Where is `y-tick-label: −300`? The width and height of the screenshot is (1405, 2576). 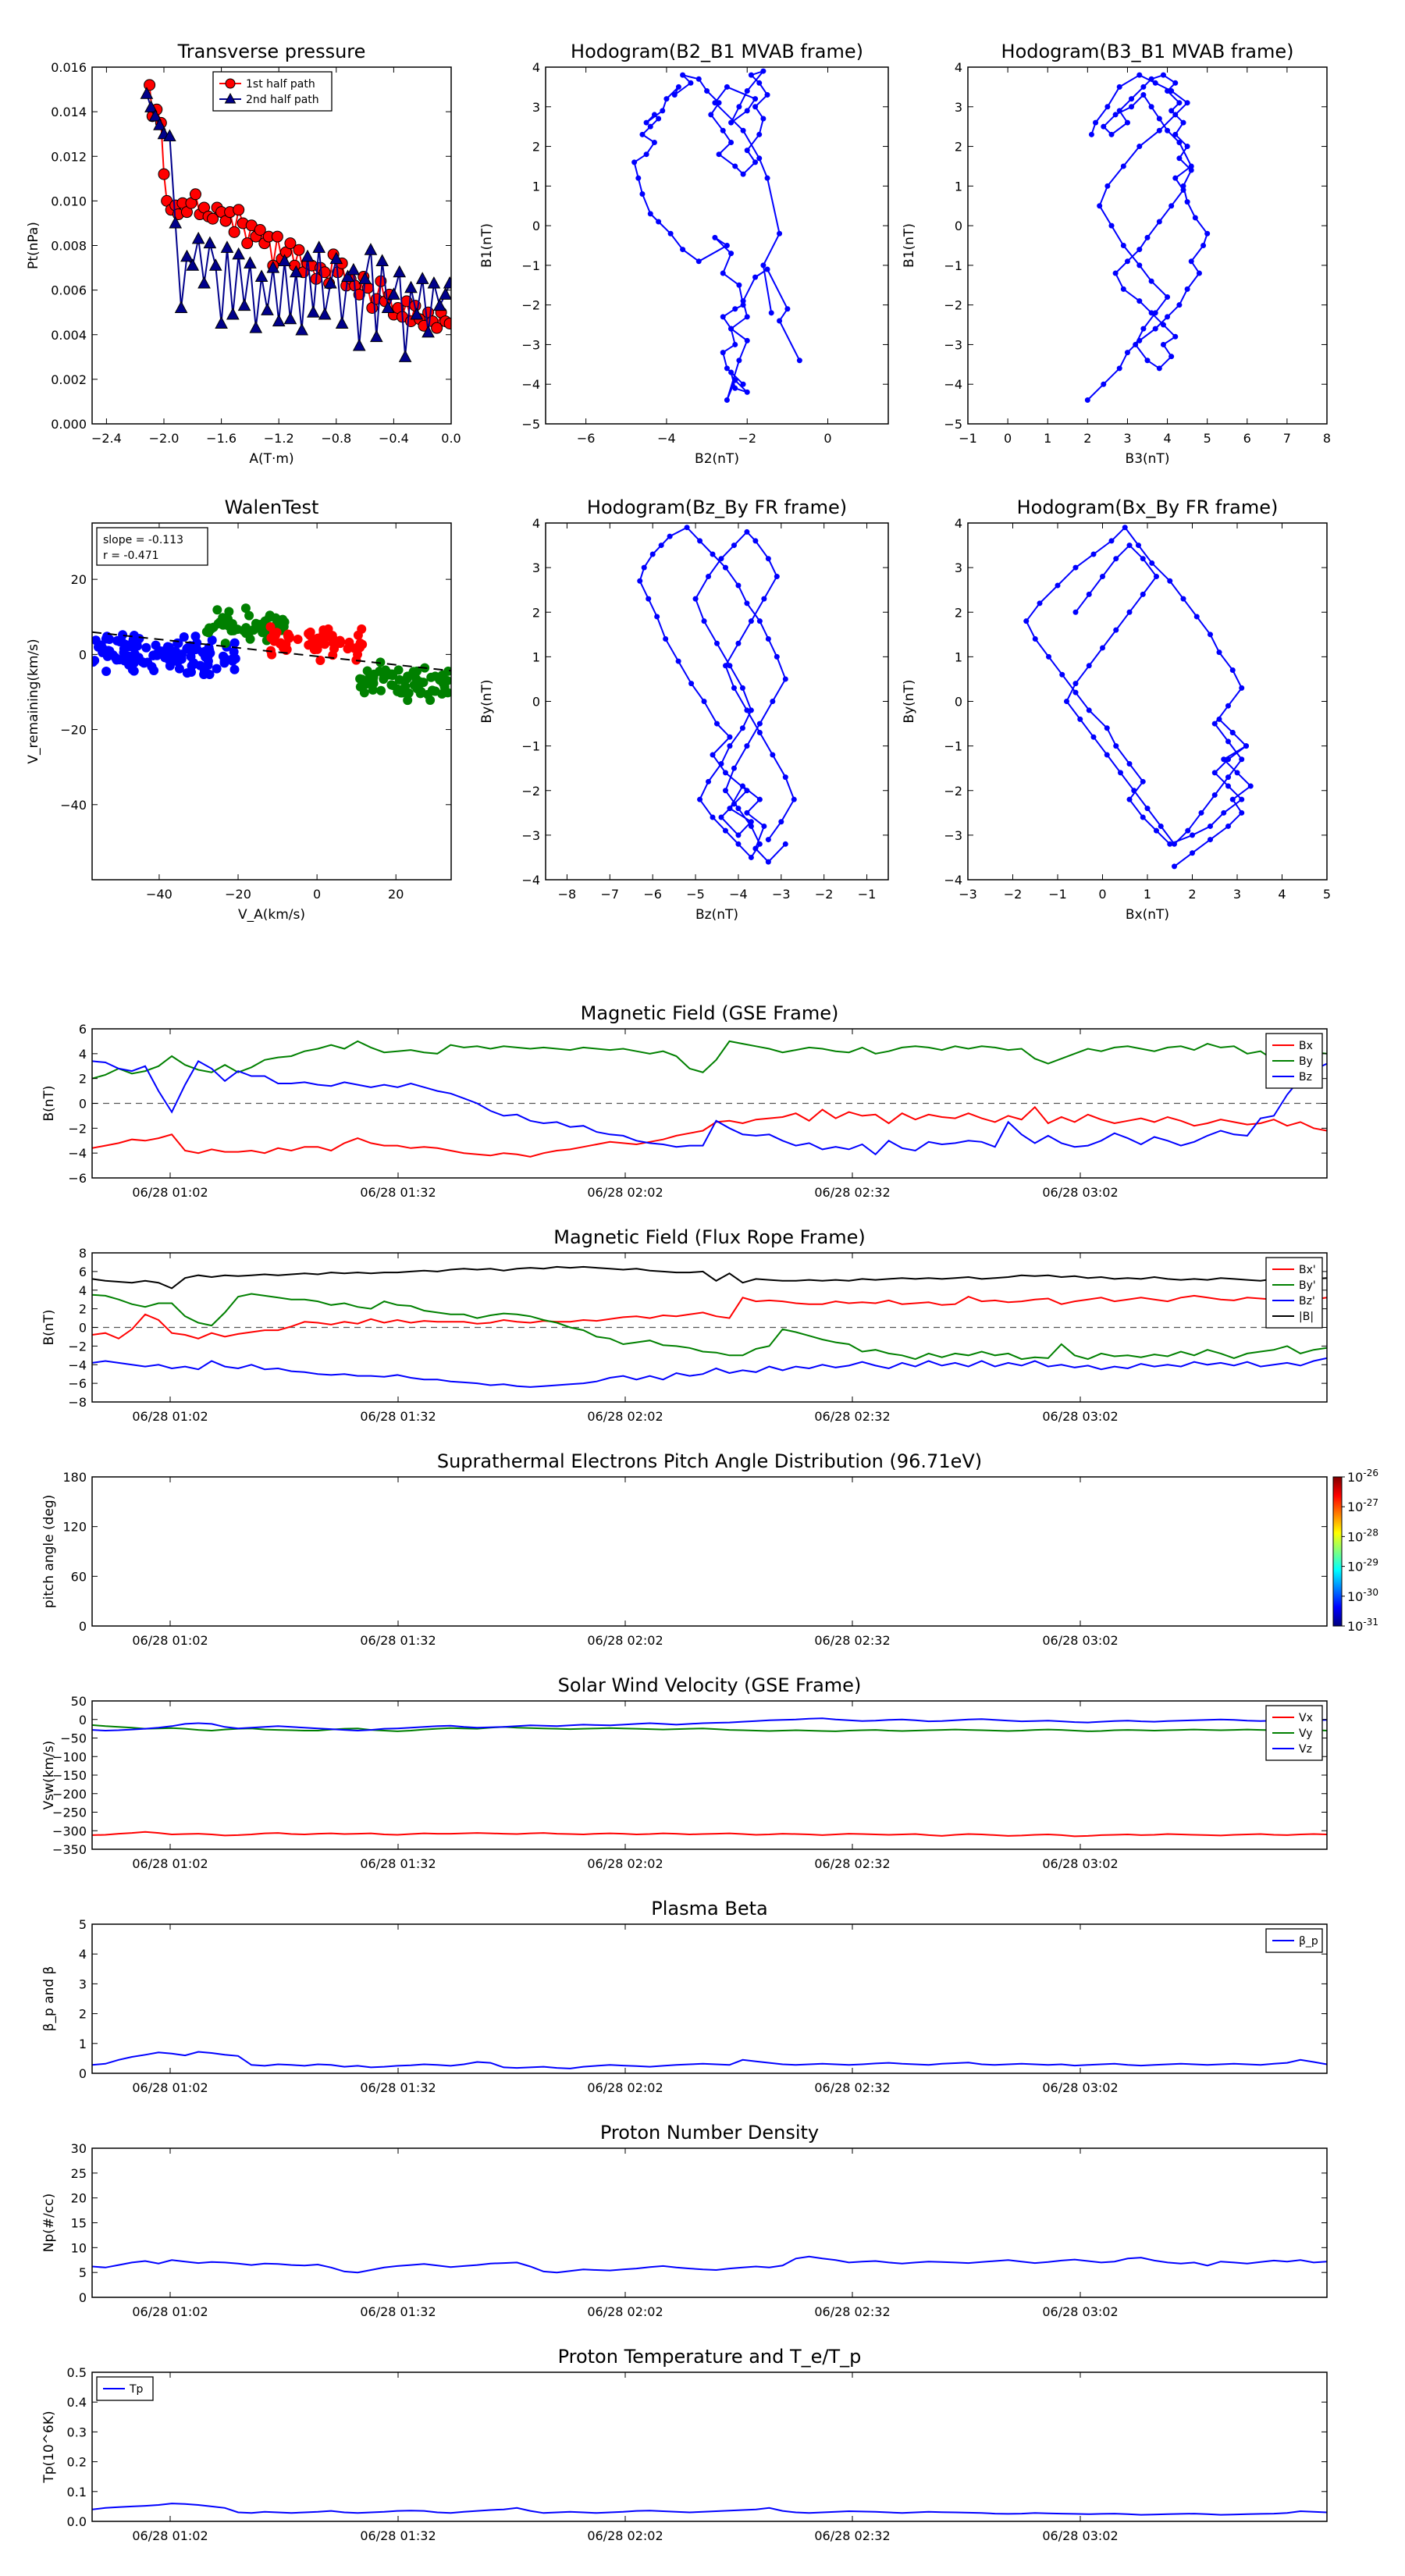
y-tick-label: −300 is located at coordinates (69, 1830).